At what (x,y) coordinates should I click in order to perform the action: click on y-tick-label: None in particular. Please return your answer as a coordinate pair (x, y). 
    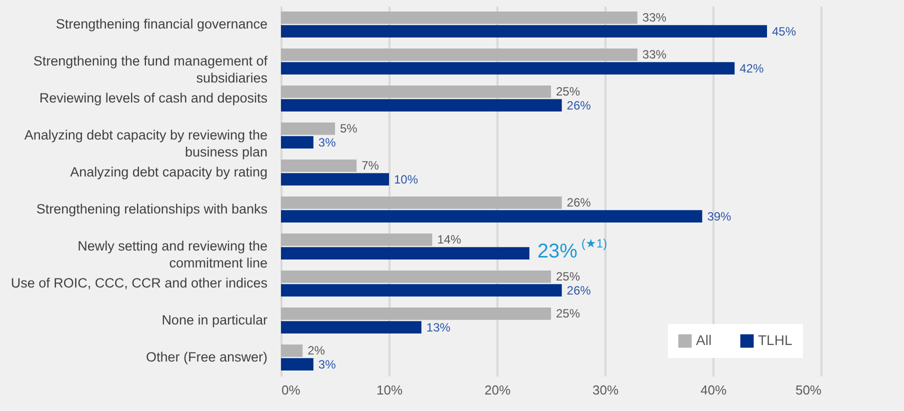
    Looking at the image, I should click on (215, 320).